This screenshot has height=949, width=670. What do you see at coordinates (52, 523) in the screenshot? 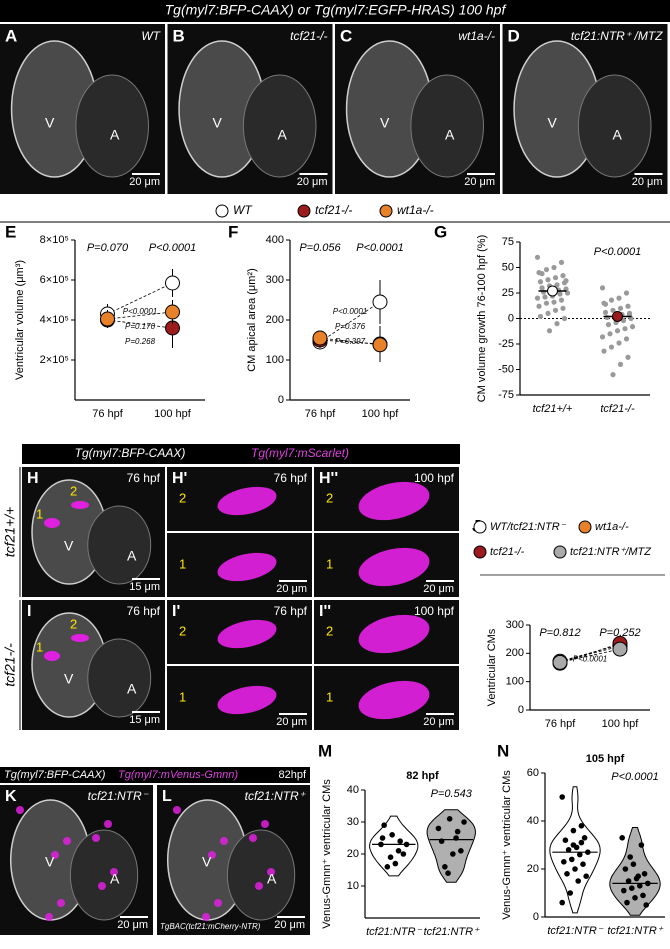
I see `cell-shape` at bounding box center [52, 523].